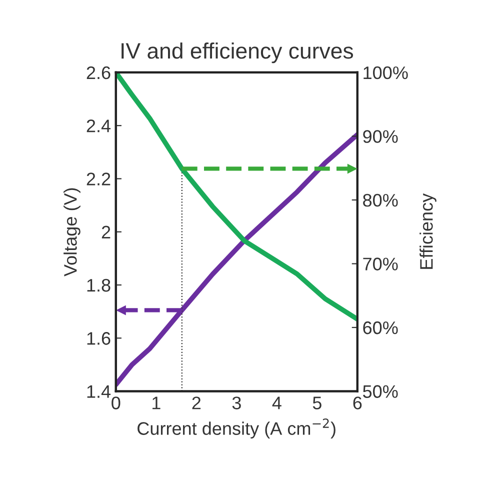 The height and width of the screenshot is (483, 483). What do you see at coordinates (380, 391) in the screenshot?
I see `y2-tick-label: 50%` at bounding box center [380, 391].